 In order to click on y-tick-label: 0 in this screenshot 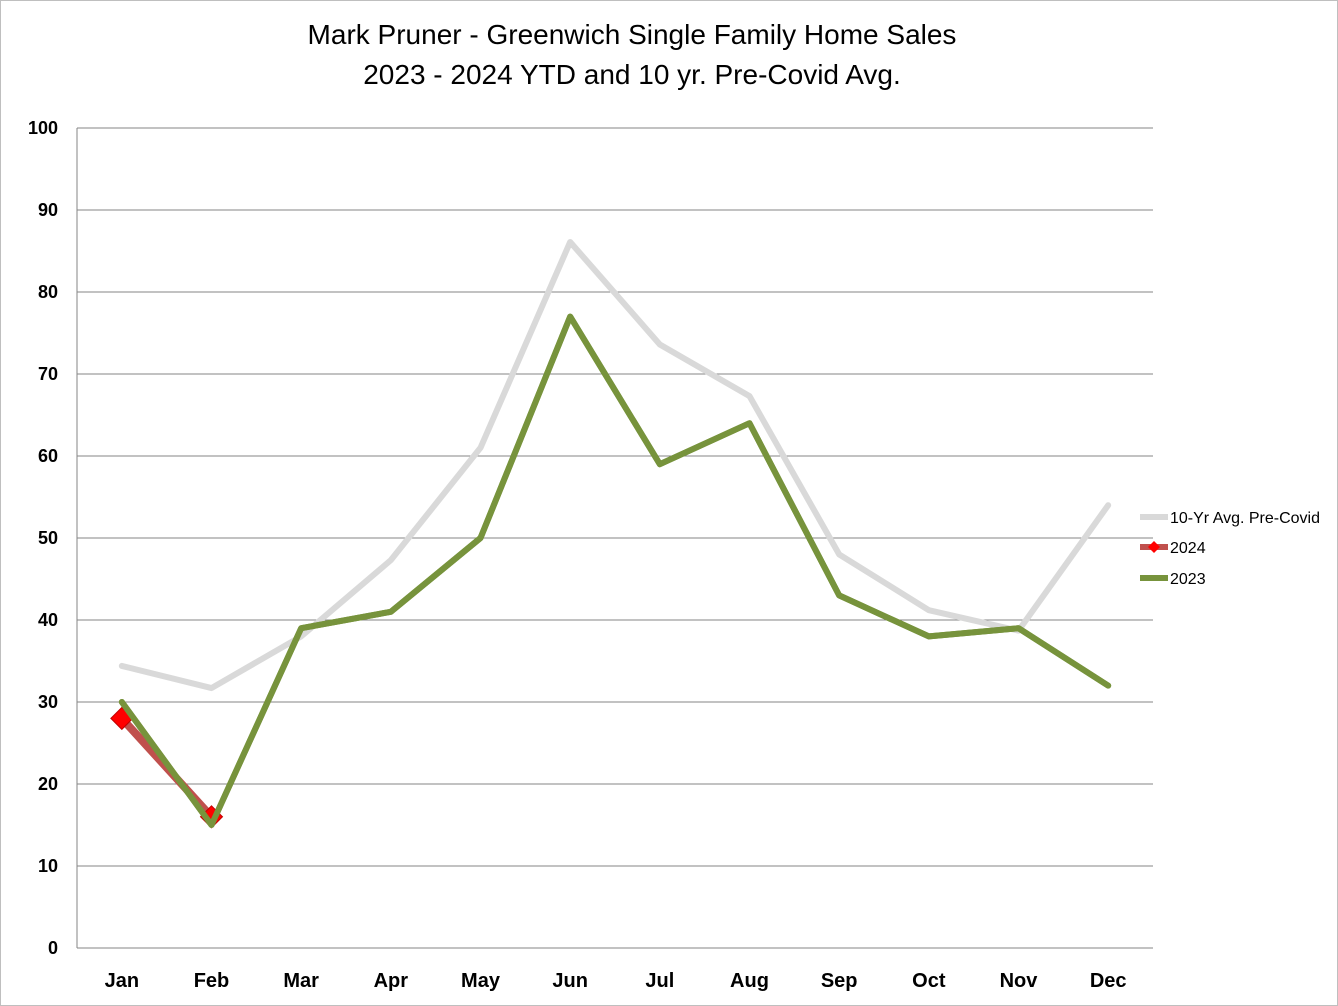, I will do `click(53, 948)`.